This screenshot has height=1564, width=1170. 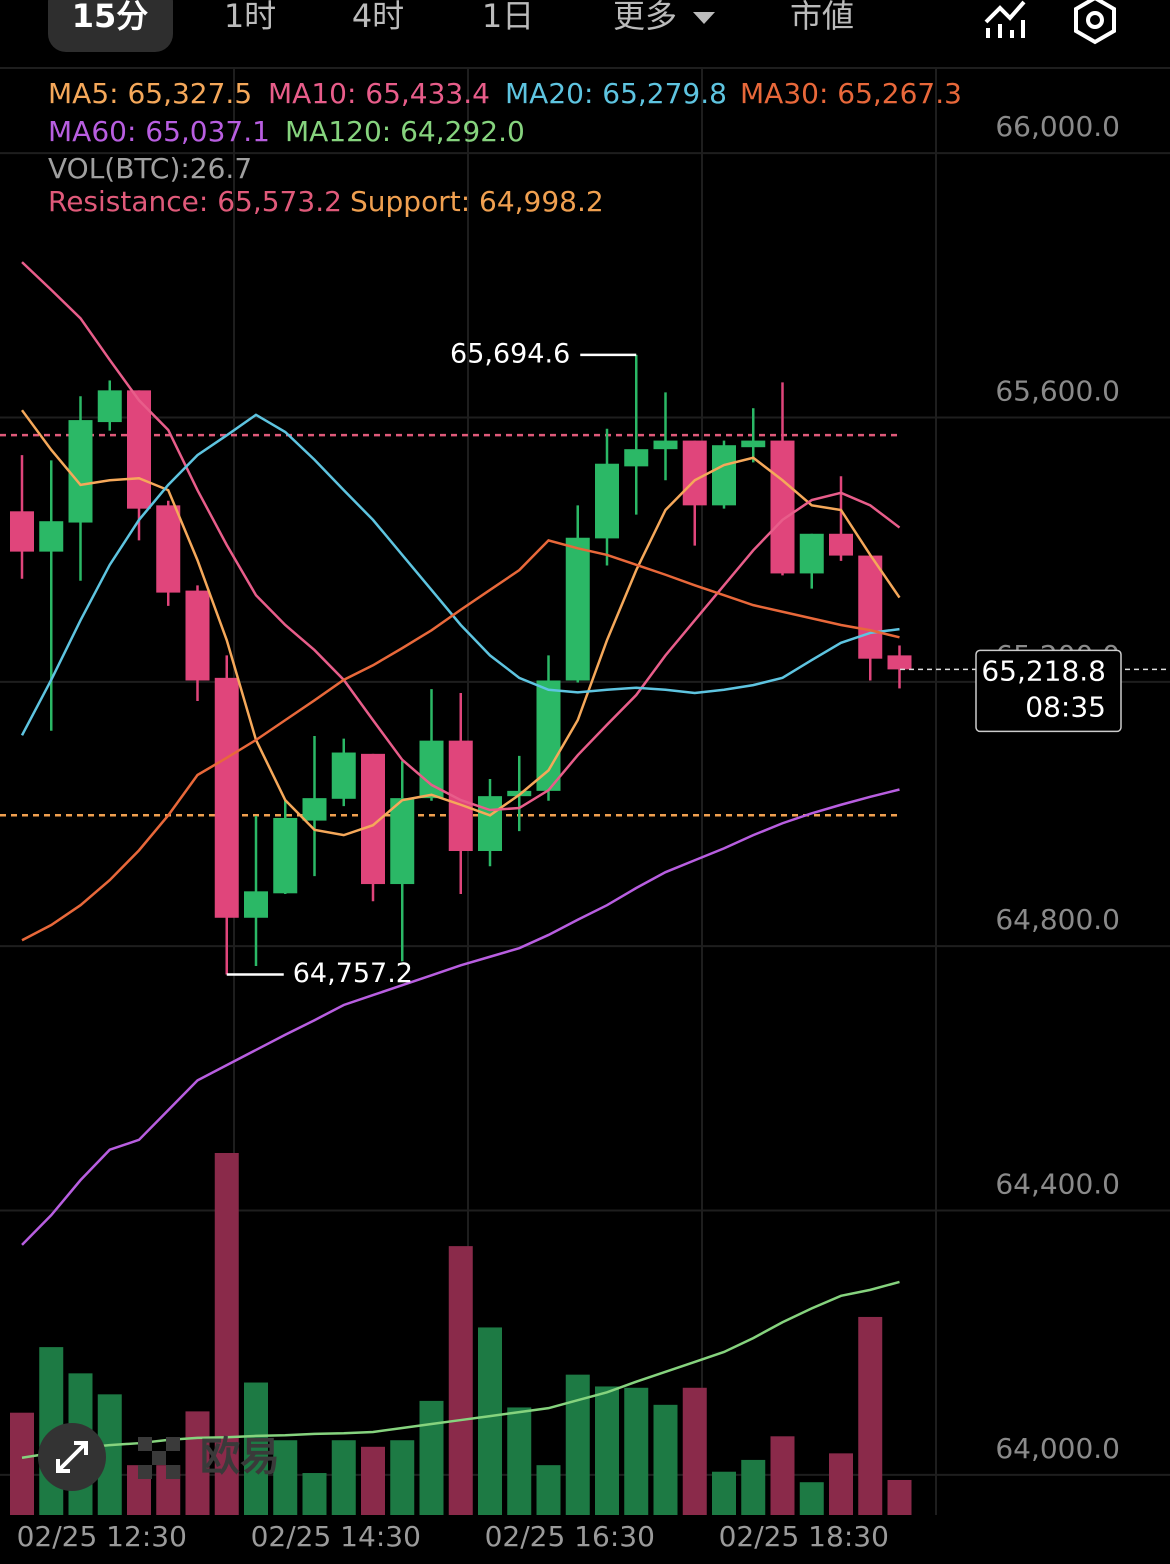 What do you see at coordinates (195, 201) in the screenshot?
I see `level-label: Resistance: 65,573.2` at bounding box center [195, 201].